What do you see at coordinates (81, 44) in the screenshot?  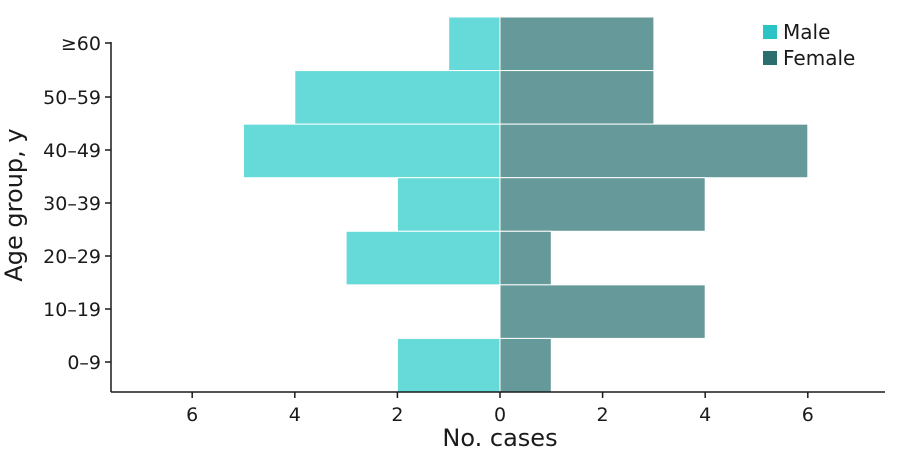 I see `y-tick-label: ≥60` at bounding box center [81, 44].